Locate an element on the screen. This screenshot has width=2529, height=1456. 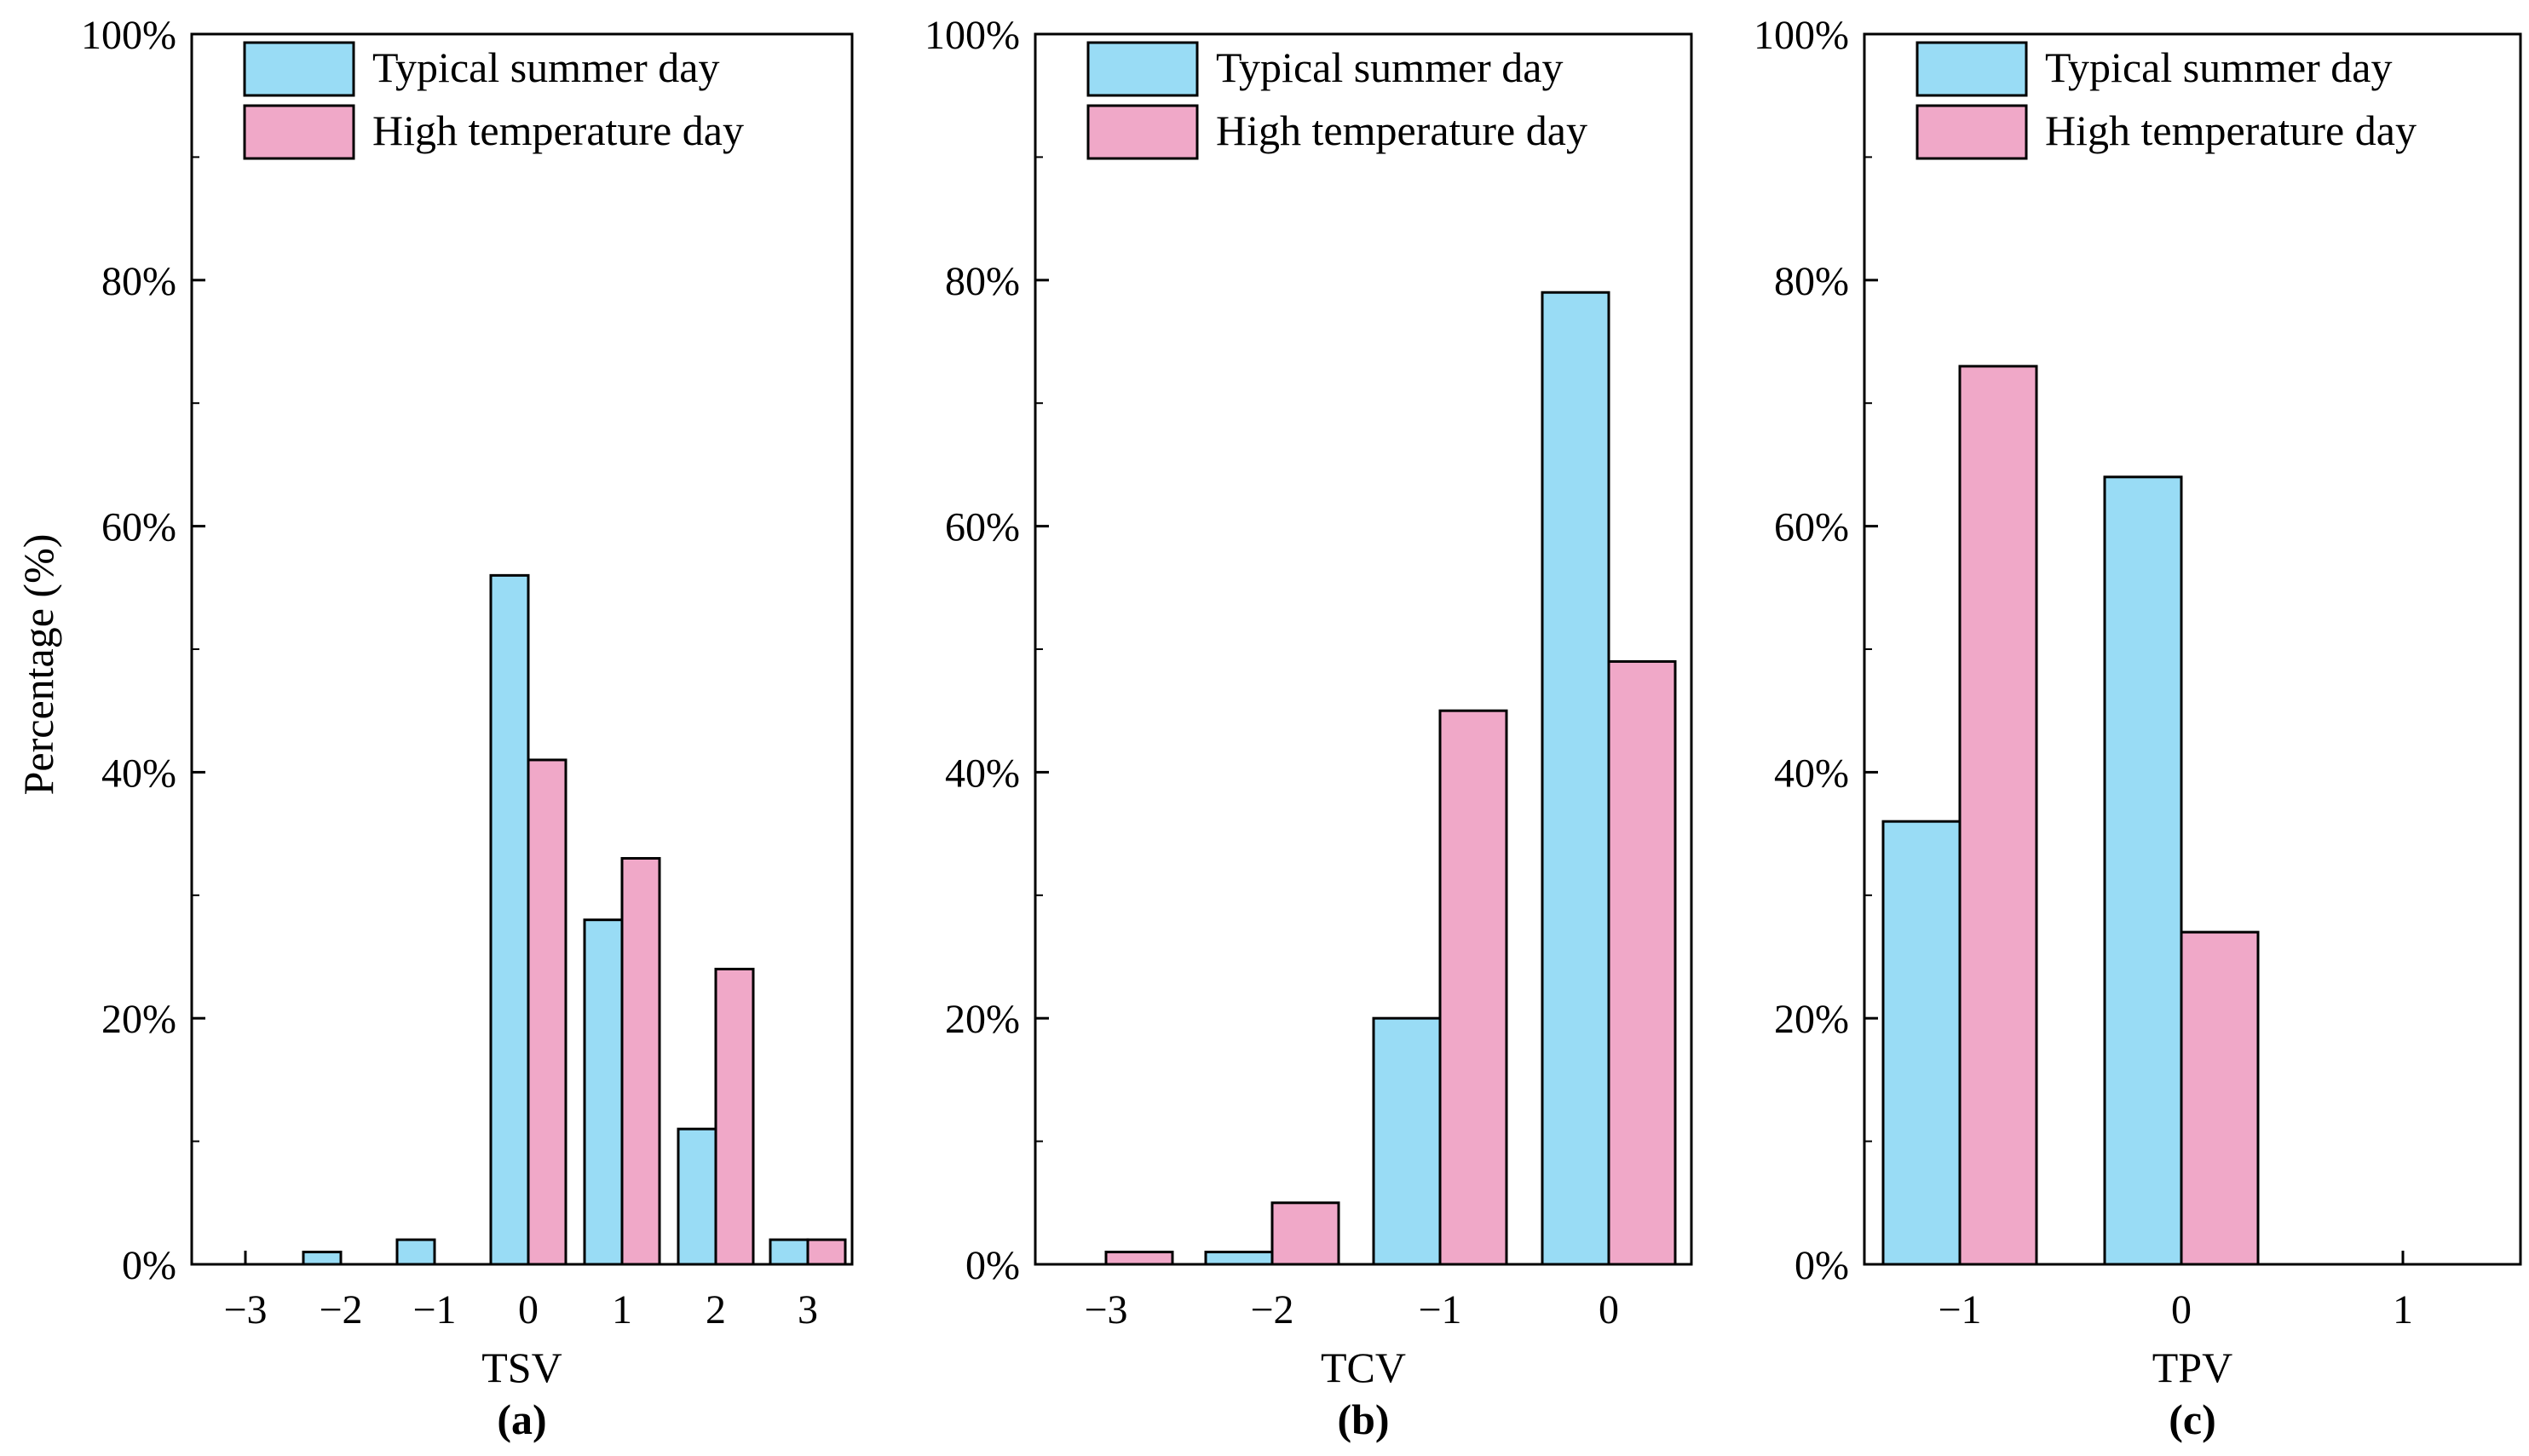
x-axis-label: TPV is located at coordinates (2192, 1367).